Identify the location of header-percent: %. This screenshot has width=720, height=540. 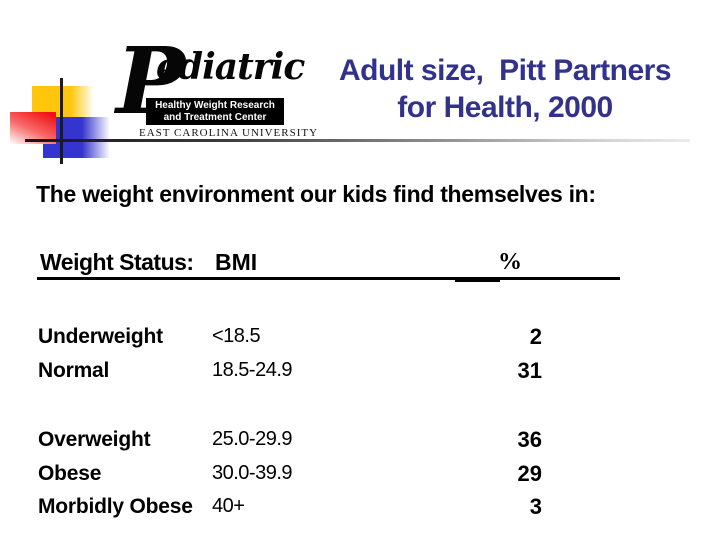
(510, 262).